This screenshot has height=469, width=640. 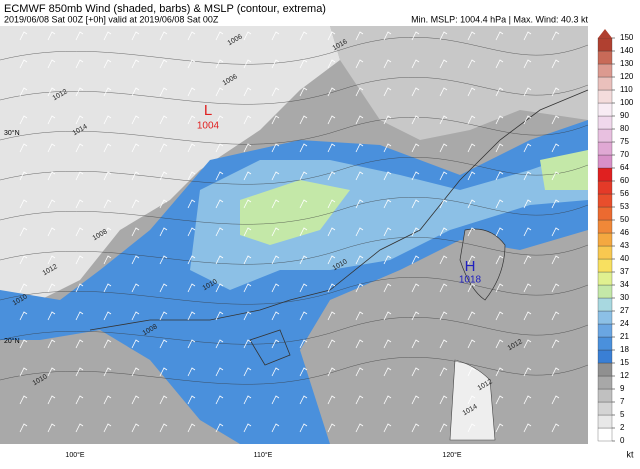 I want to click on colorbar-unit: kt, so click(x=630, y=454).